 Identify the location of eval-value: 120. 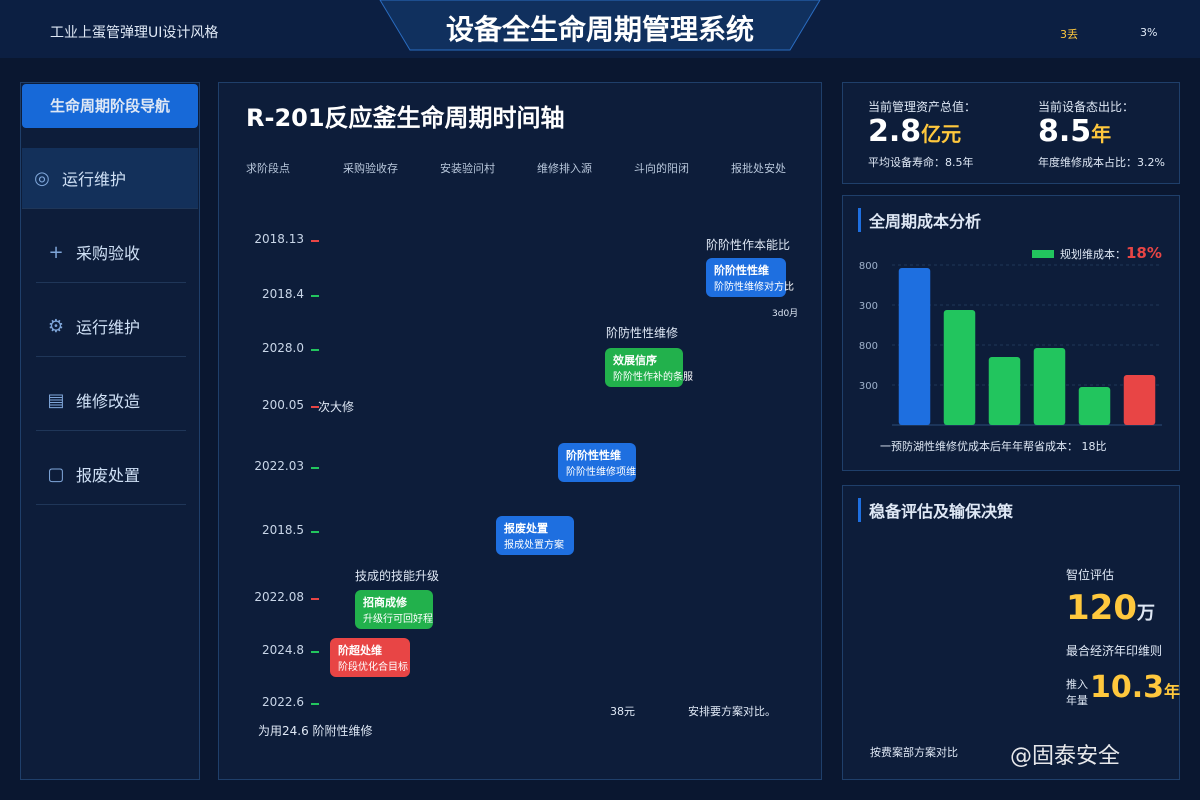
(1101, 608).